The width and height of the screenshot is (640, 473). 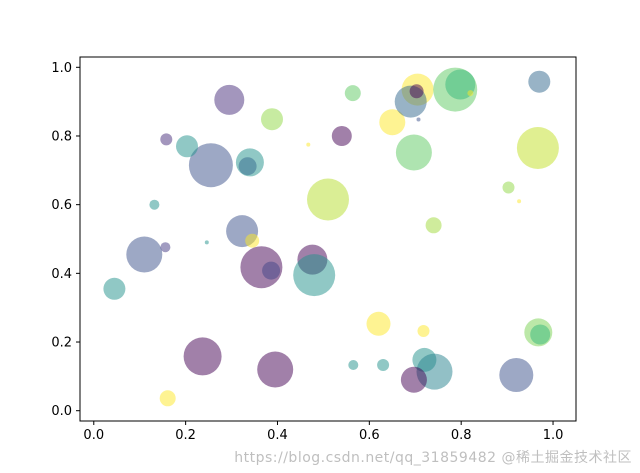 What do you see at coordinates (61, 411) in the screenshot?
I see `y-tick-label: 0.0` at bounding box center [61, 411].